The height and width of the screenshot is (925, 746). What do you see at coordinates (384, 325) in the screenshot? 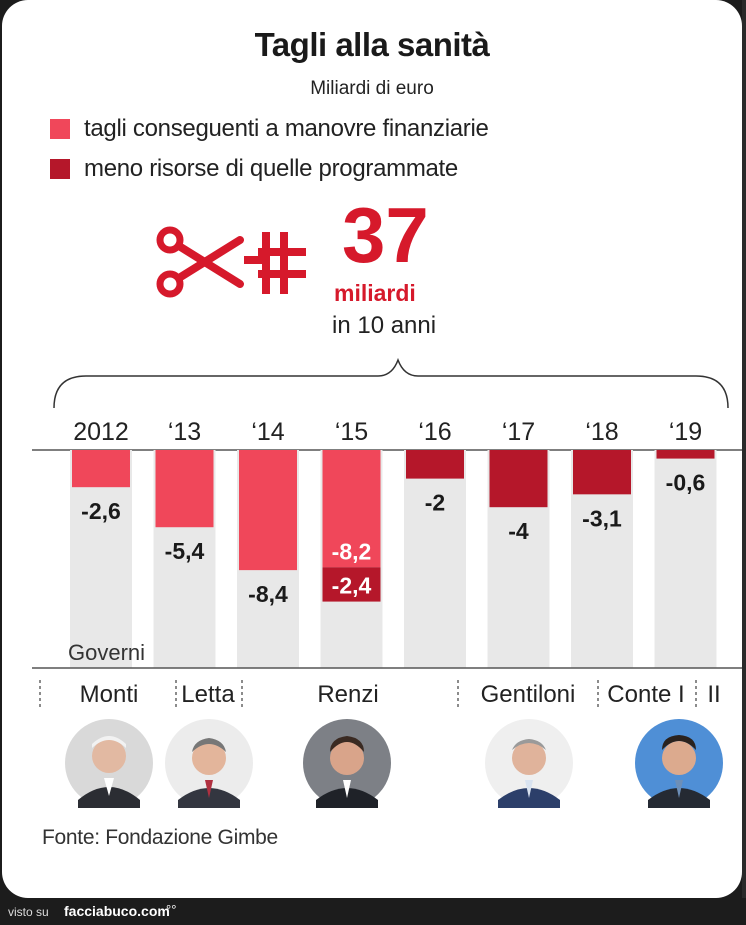
I see `headline-period: in 10 anni` at bounding box center [384, 325].